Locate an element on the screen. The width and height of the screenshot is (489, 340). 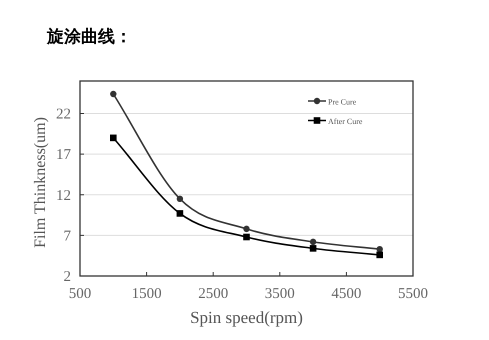
y-tick-label: 7 is located at coordinates (68, 236).